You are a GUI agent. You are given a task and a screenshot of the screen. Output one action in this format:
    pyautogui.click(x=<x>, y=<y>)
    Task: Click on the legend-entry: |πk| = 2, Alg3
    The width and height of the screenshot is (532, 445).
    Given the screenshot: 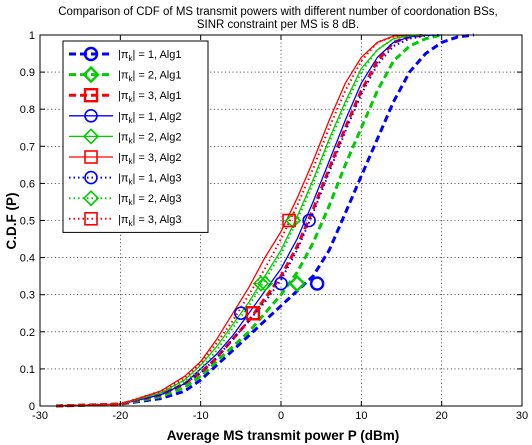 What is the action you would take?
    pyautogui.click(x=125, y=198)
    